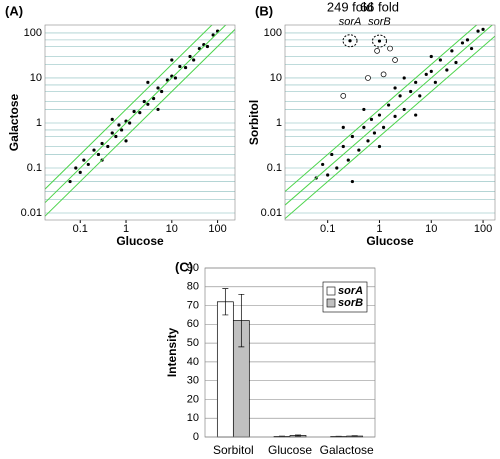 The height and width of the screenshot is (459, 500). I want to click on y-tick-label: 70, so click(193, 305).